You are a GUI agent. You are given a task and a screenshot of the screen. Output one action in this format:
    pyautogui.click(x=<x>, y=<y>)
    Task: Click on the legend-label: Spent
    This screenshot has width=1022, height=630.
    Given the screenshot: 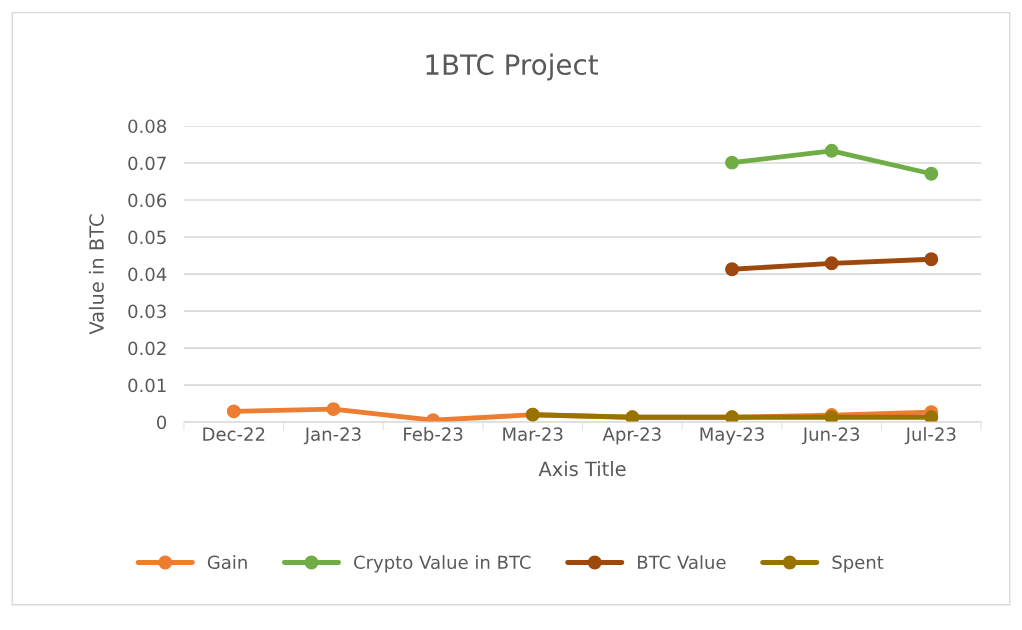 What is the action you would take?
    pyautogui.click(x=858, y=564)
    